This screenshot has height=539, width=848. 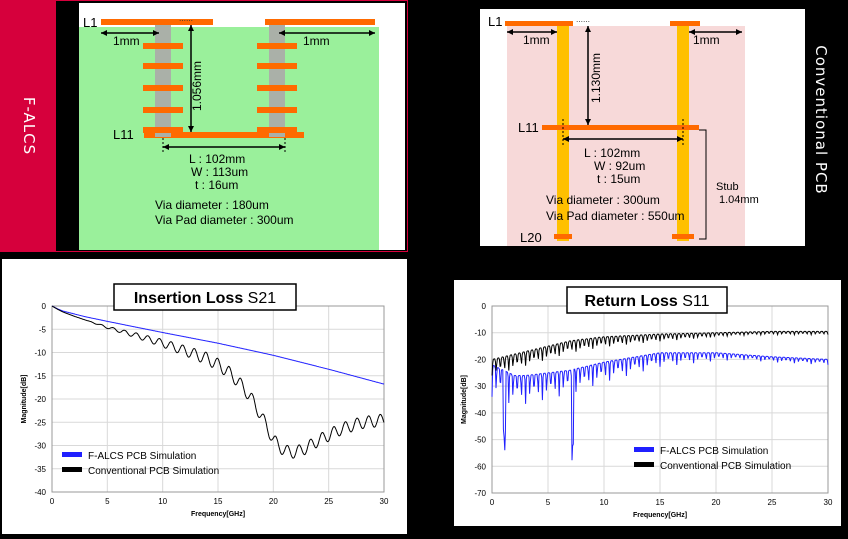 I want to click on conventional-label-l11: L11, so click(x=528, y=127).